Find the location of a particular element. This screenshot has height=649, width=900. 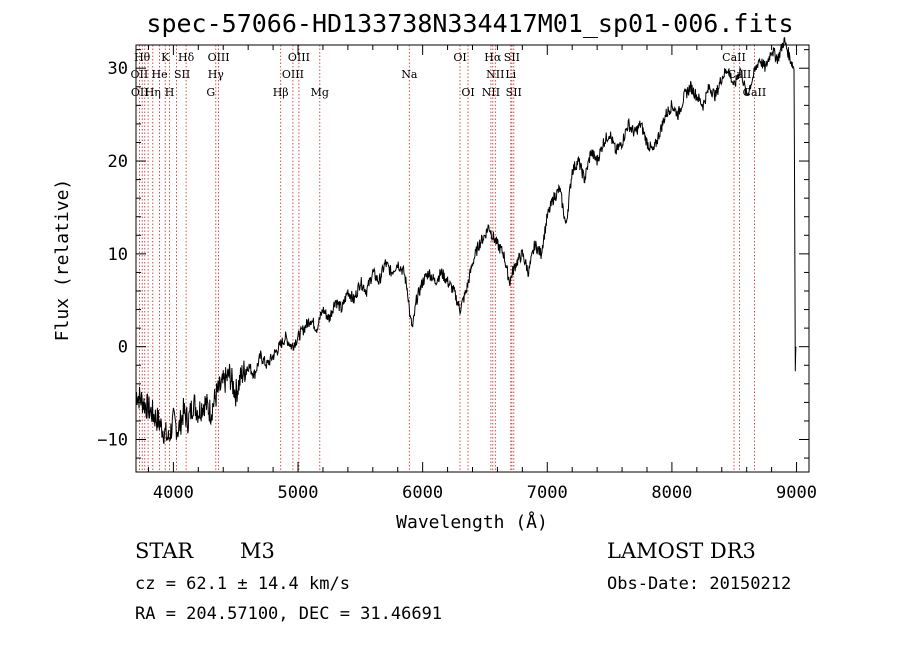

line-label-row3-9: CaII is located at coordinates (755, 92).